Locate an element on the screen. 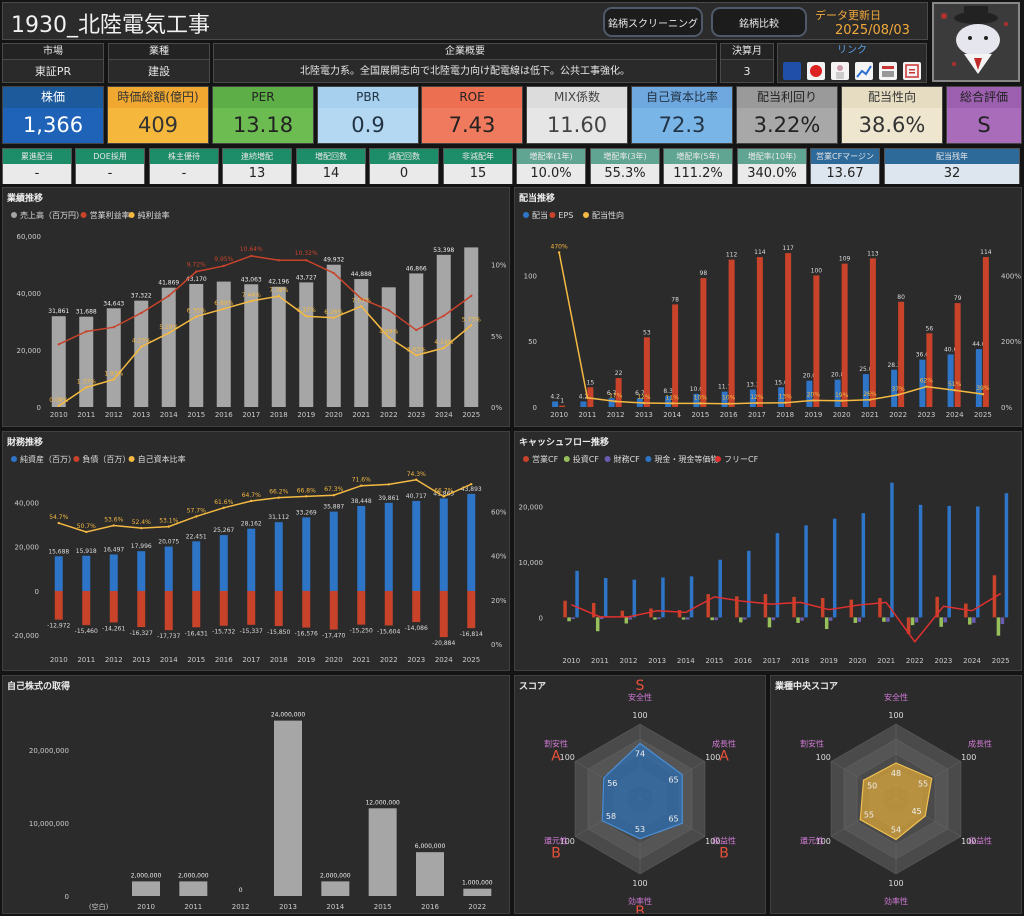 This screenshot has width=1024, height=916. buyback-label: 6,000,000 is located at coordinates (430, 846).